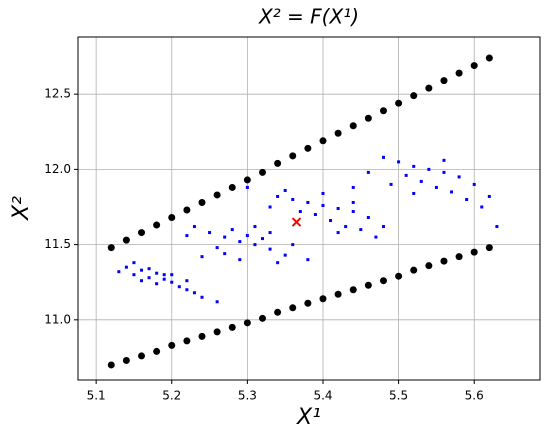 This screenshot has height=434, width=550. I want to click on chart-title: X² = F(X¹), so click(308, 17).